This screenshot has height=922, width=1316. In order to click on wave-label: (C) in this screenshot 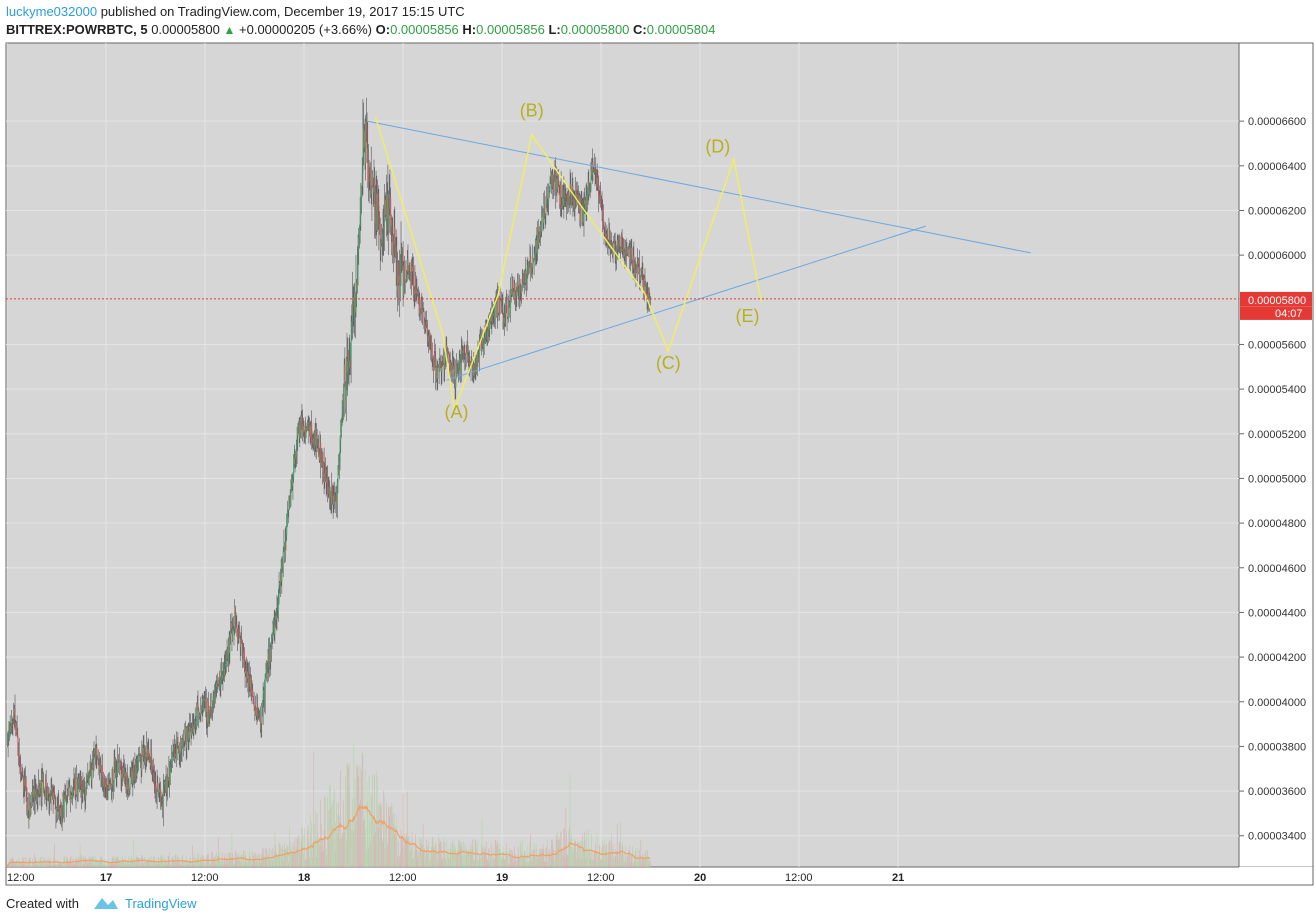, I will do `click(668, 363)`.